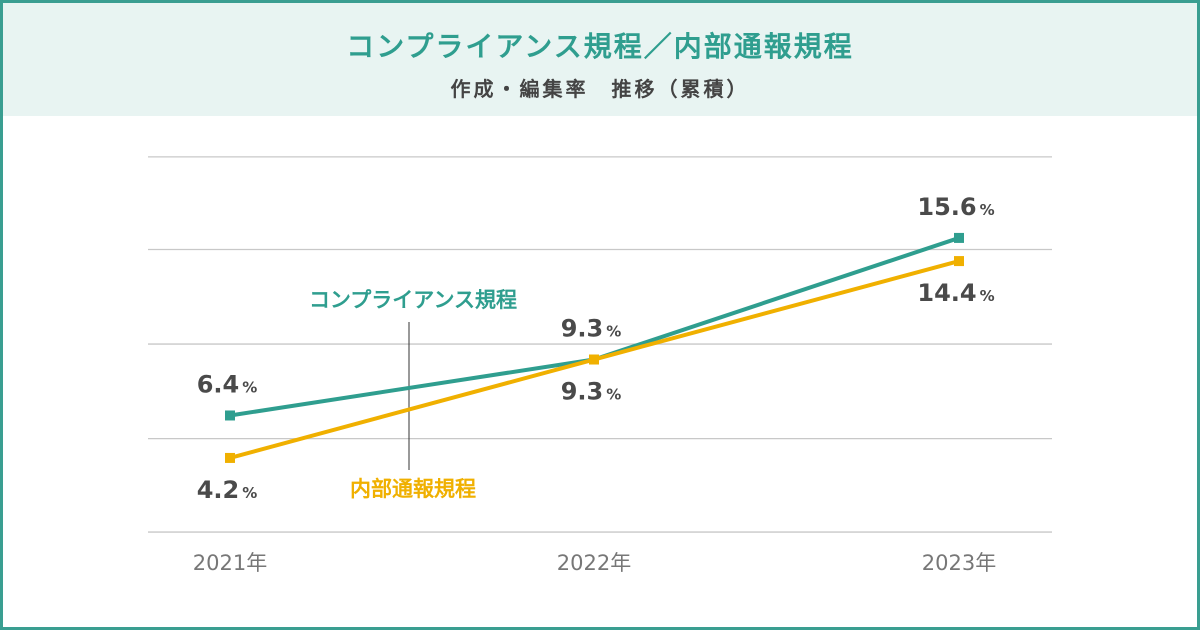  I want to click on x-tick-label: 2021年, so click(230, 563).